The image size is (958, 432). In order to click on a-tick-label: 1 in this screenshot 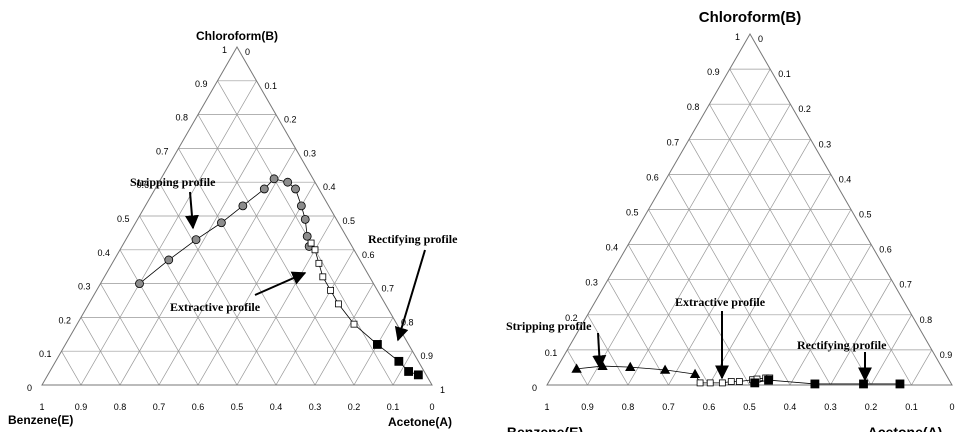, I will do `click(442, 390)`.